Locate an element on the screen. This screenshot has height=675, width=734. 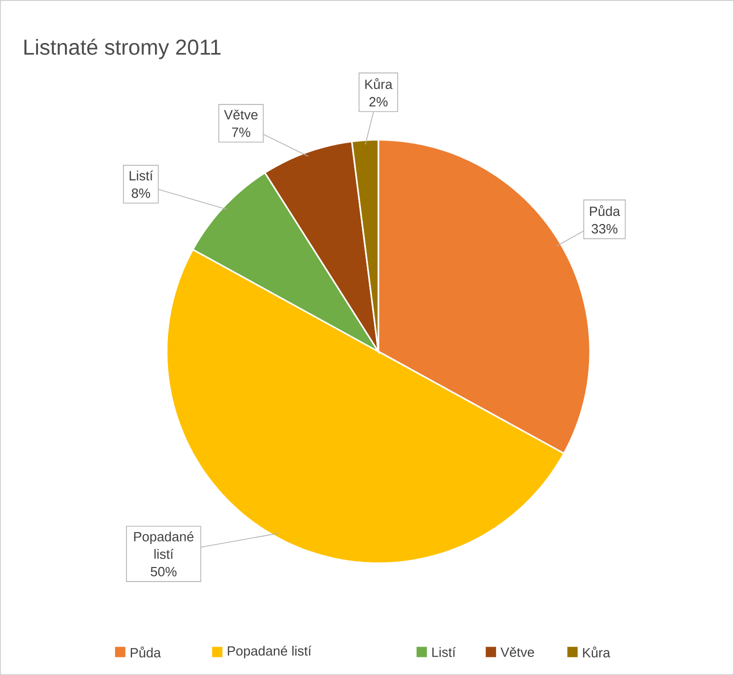
legend-label: Popadané listí is located at coordinates (270, 652).